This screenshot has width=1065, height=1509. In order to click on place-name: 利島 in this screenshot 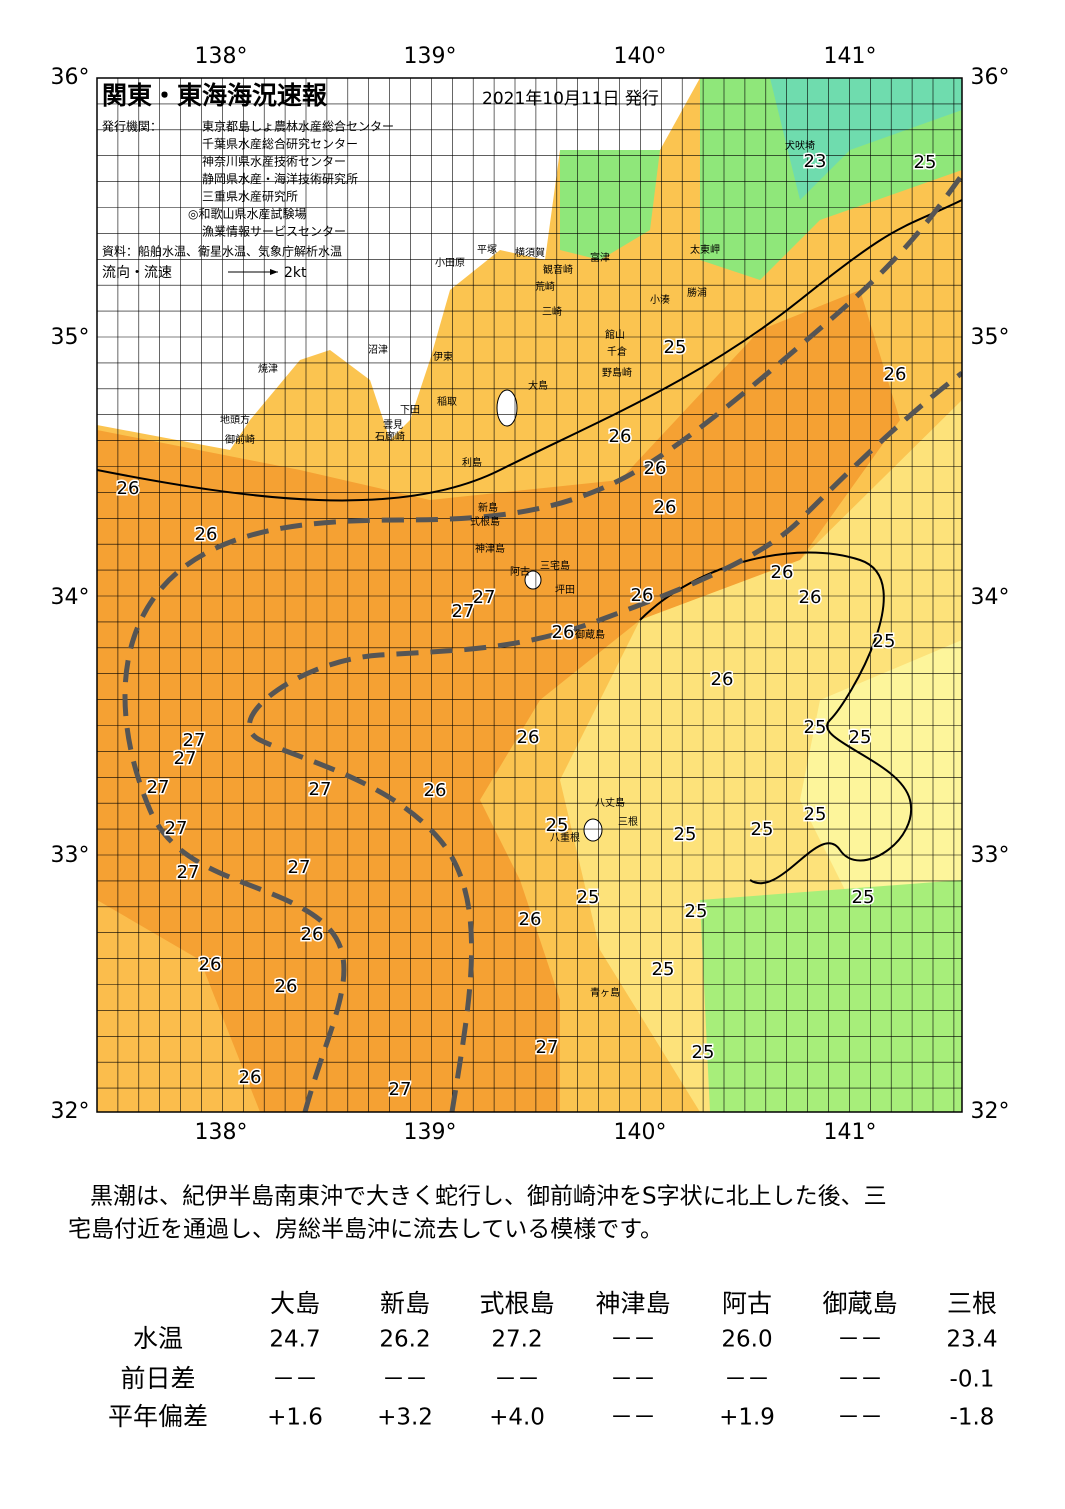, I will do `click(472, 462)`.